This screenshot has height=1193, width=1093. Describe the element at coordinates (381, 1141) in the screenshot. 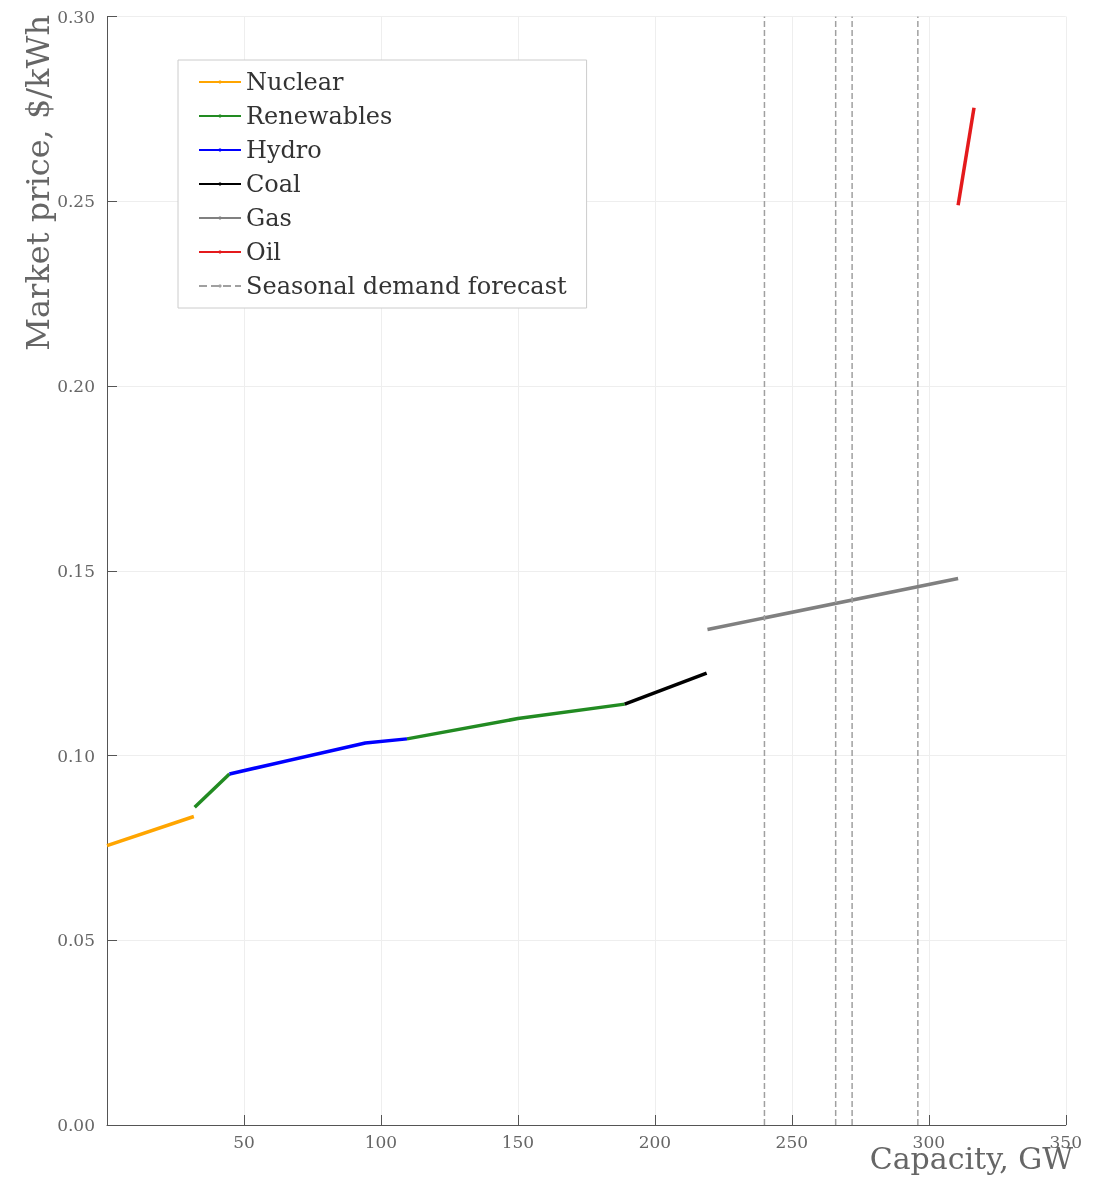

I see `x-tick-label: 100` at that location.